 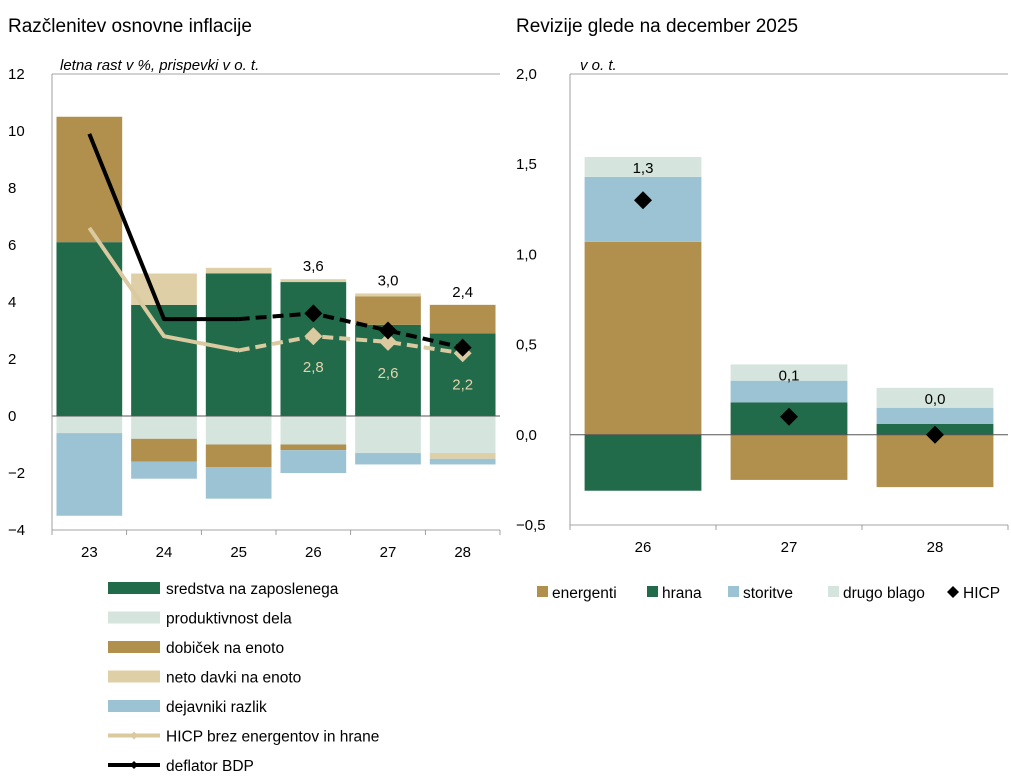 I want to click on left-chart-title: Razčlenitev osnovne inflacije, so click(x=130, y=26).